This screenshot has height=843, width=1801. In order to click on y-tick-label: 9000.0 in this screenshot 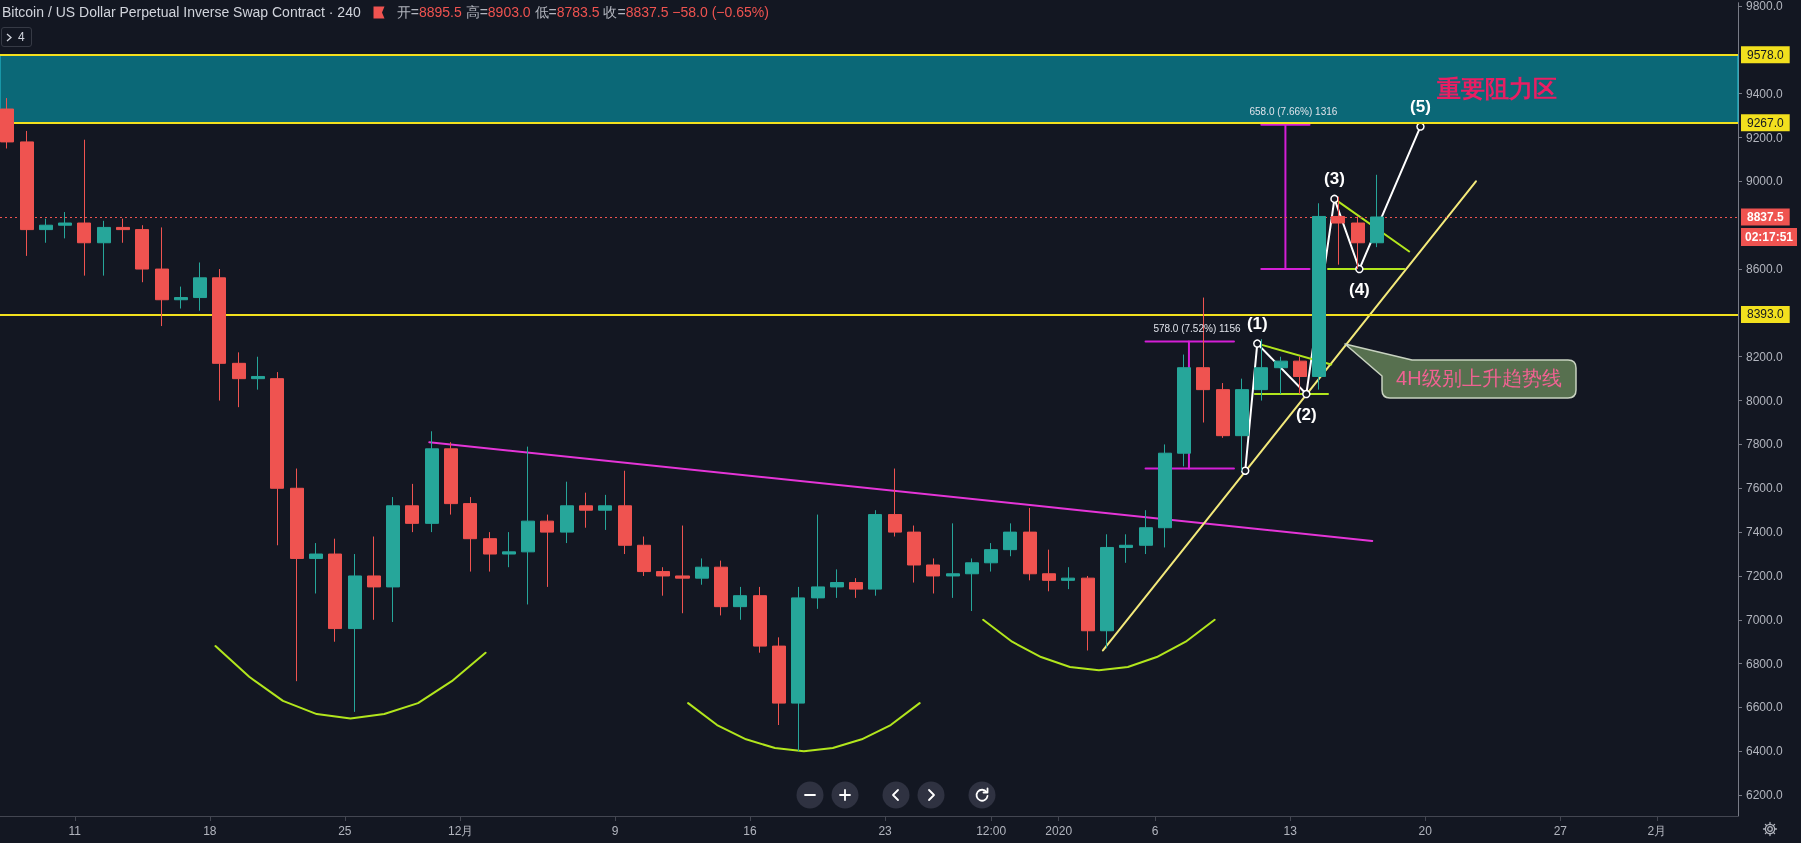, I will do `click(1765, 181)`.